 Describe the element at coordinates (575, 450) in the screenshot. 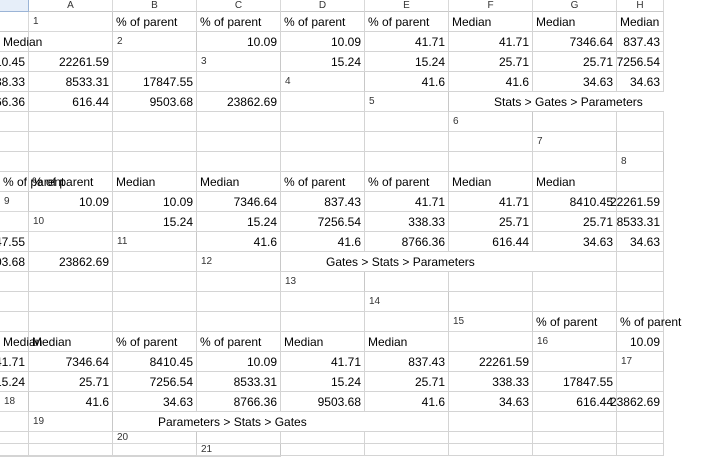

I see `cell-d21` at that location.